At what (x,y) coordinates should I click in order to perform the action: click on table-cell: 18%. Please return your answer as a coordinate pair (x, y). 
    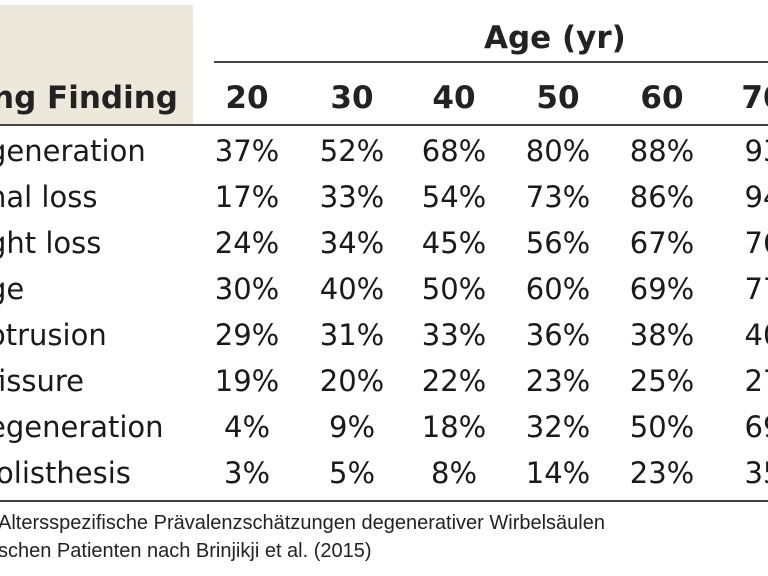
    Looking at the image, I should click on (454, 427).